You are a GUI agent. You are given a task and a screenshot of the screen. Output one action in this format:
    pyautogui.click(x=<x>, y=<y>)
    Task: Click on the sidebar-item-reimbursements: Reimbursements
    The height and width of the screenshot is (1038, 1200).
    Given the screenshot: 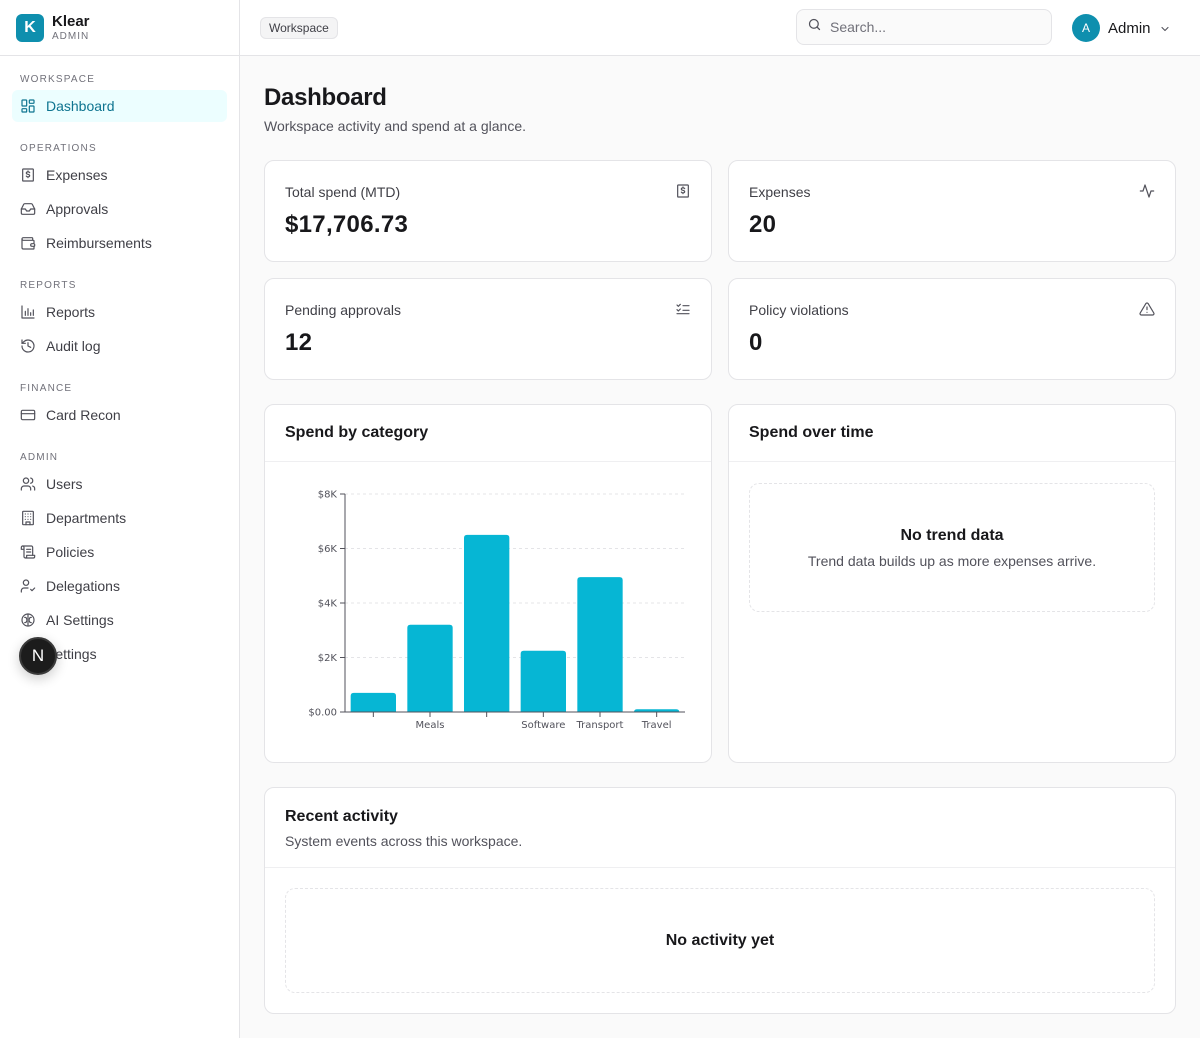 What is the action you would take?
    pyautogui.click(x=119, y=243)
    